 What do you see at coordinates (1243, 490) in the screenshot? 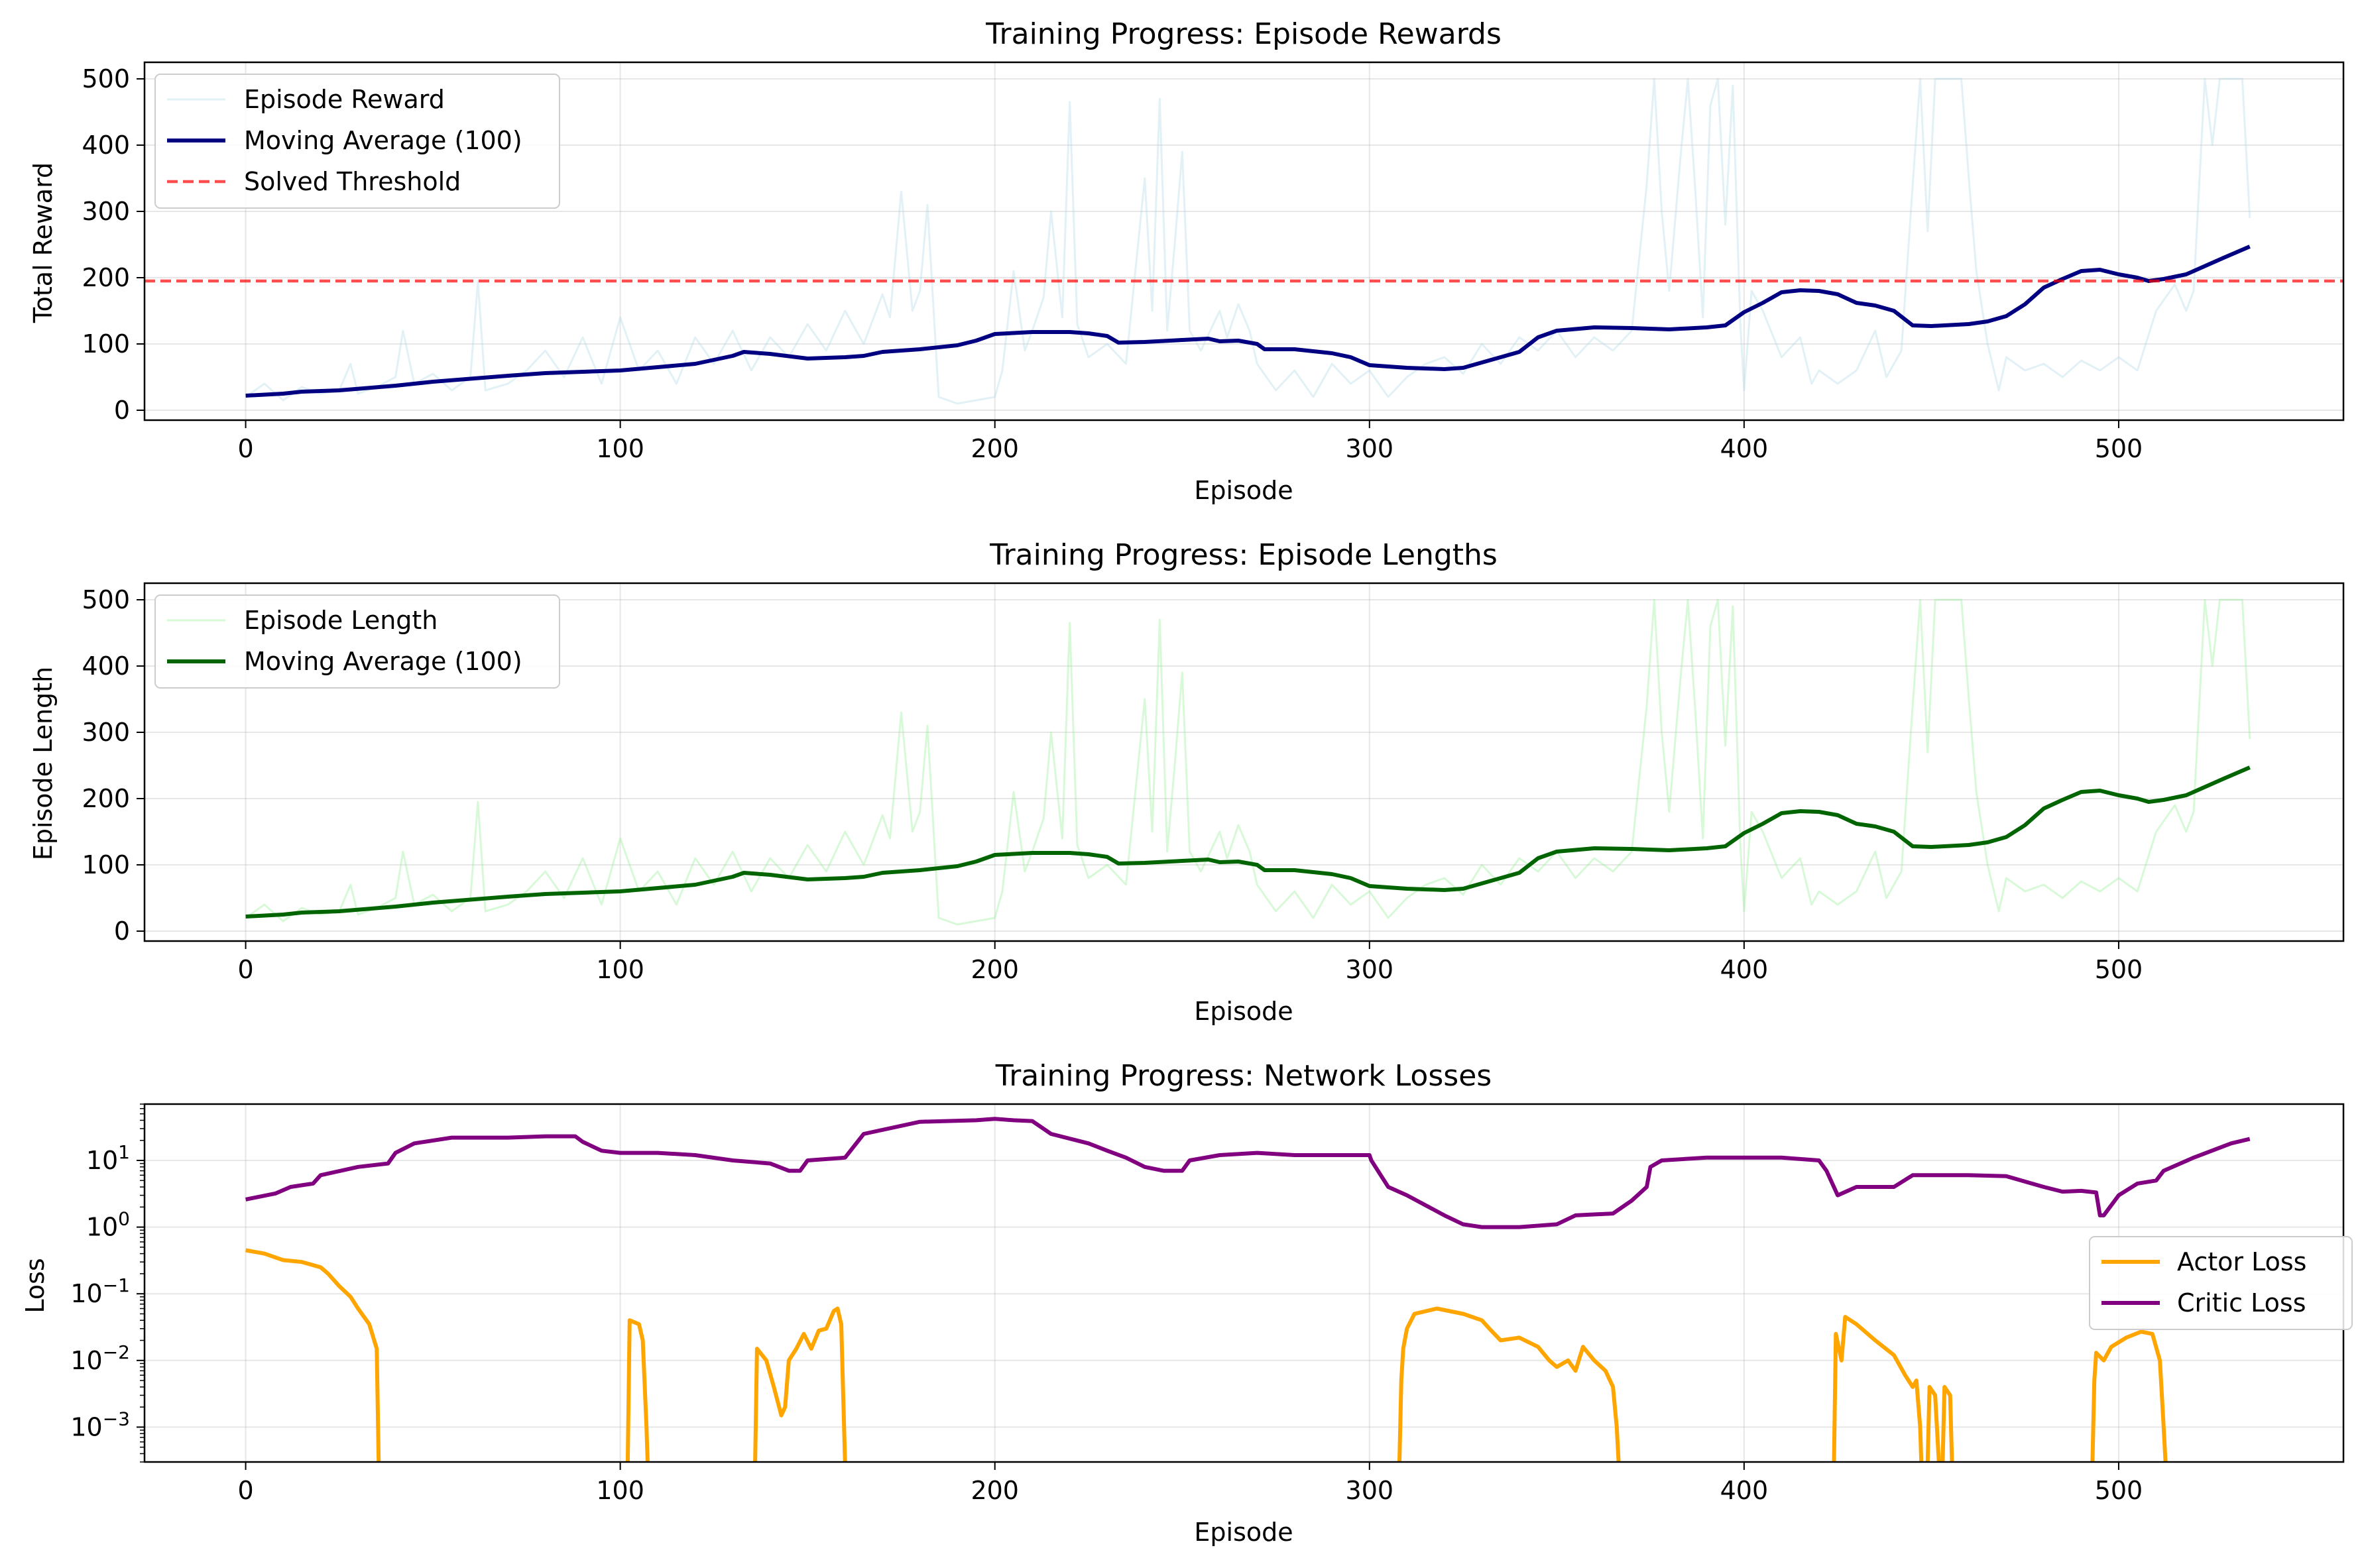
I see `rewards-xlabel: Episode` at bounding box center [1243, 490].